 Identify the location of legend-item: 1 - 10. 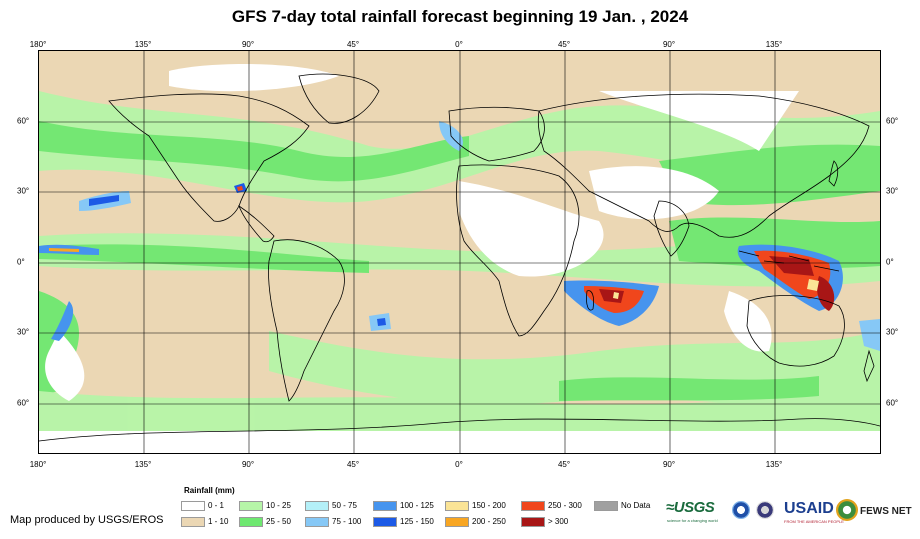
(204, 521).